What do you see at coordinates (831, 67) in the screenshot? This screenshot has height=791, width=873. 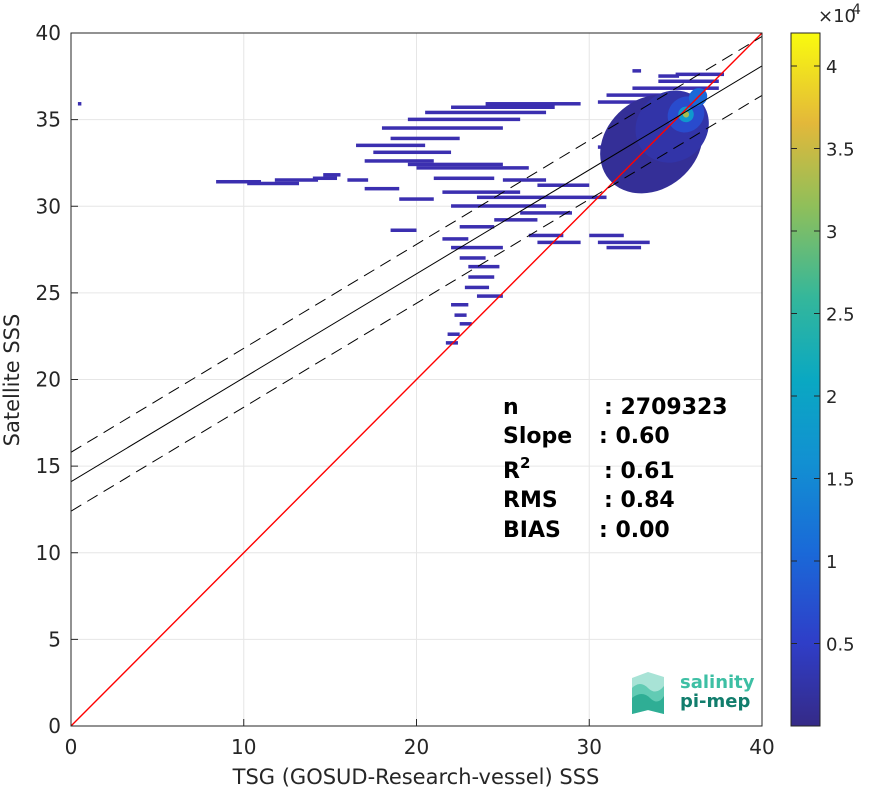 I see `colorbar-tick-label: 4` at bounding box center [831, 67].